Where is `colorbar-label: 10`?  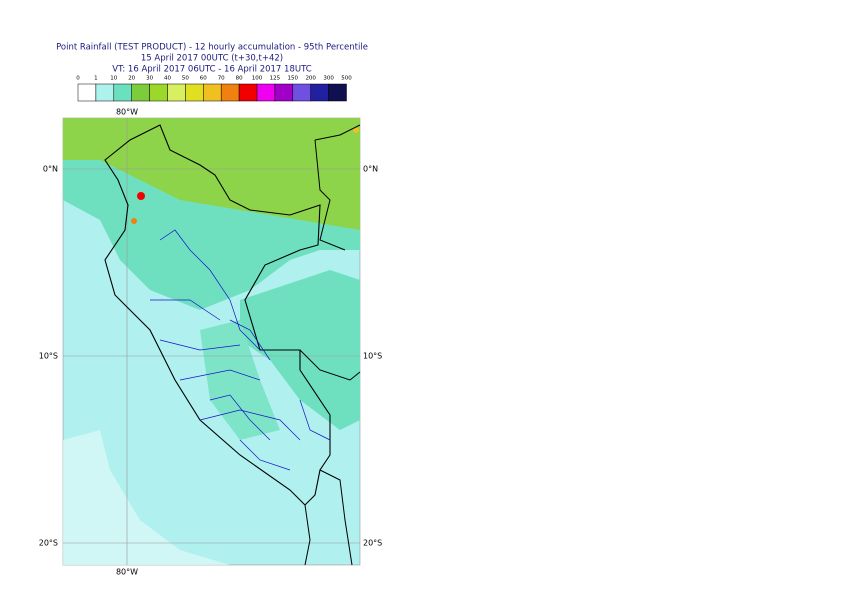 colorbar-label: 10 is located at coordinates (113, 79).